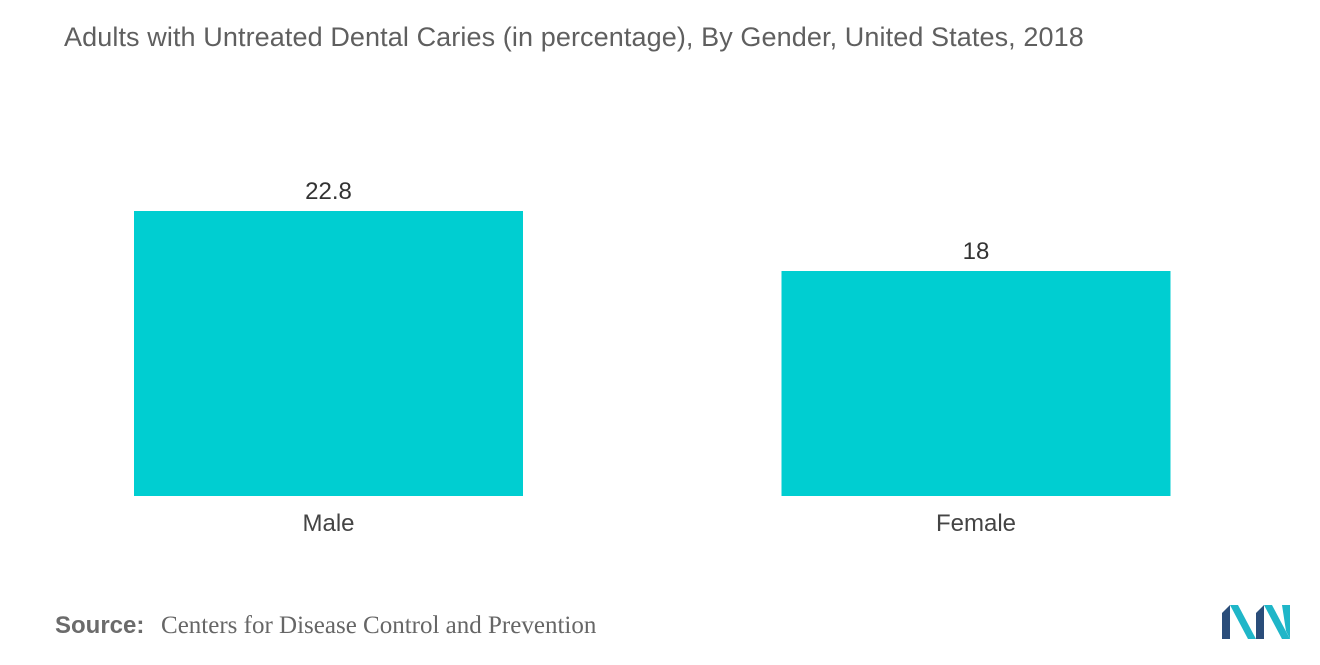 The image size is (1320, 665). I want to click on bar-female, so click(976, 383).